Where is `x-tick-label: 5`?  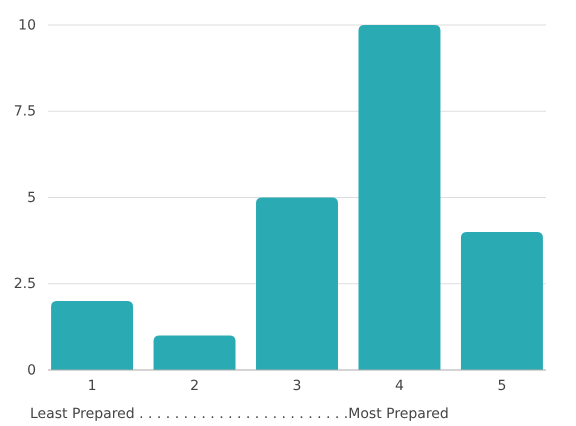 x-tick-label: 5 is located at coordinates (501, 386).